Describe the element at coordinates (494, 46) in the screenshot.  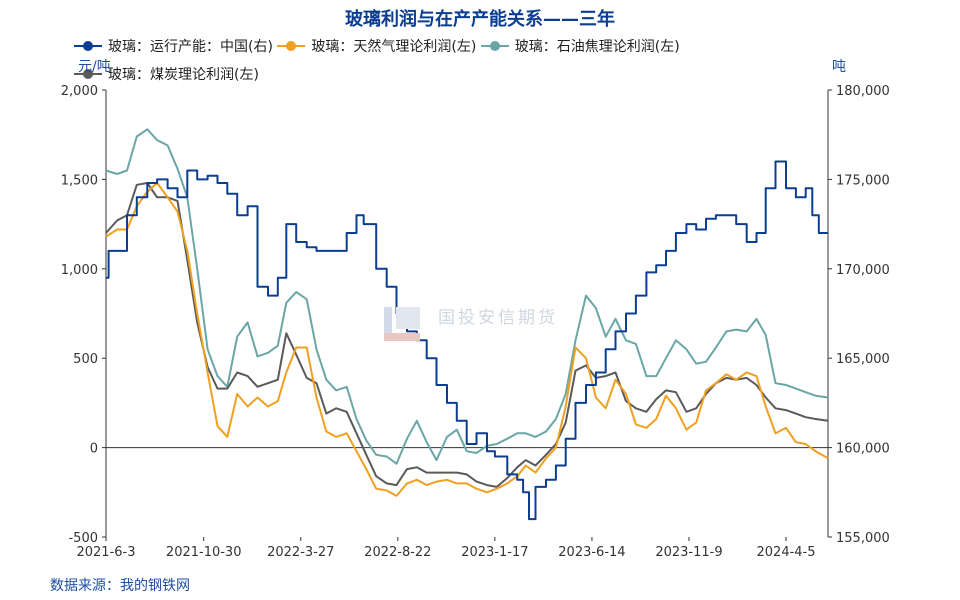
I see `legend-swatch-petcoke-icon` at that location.